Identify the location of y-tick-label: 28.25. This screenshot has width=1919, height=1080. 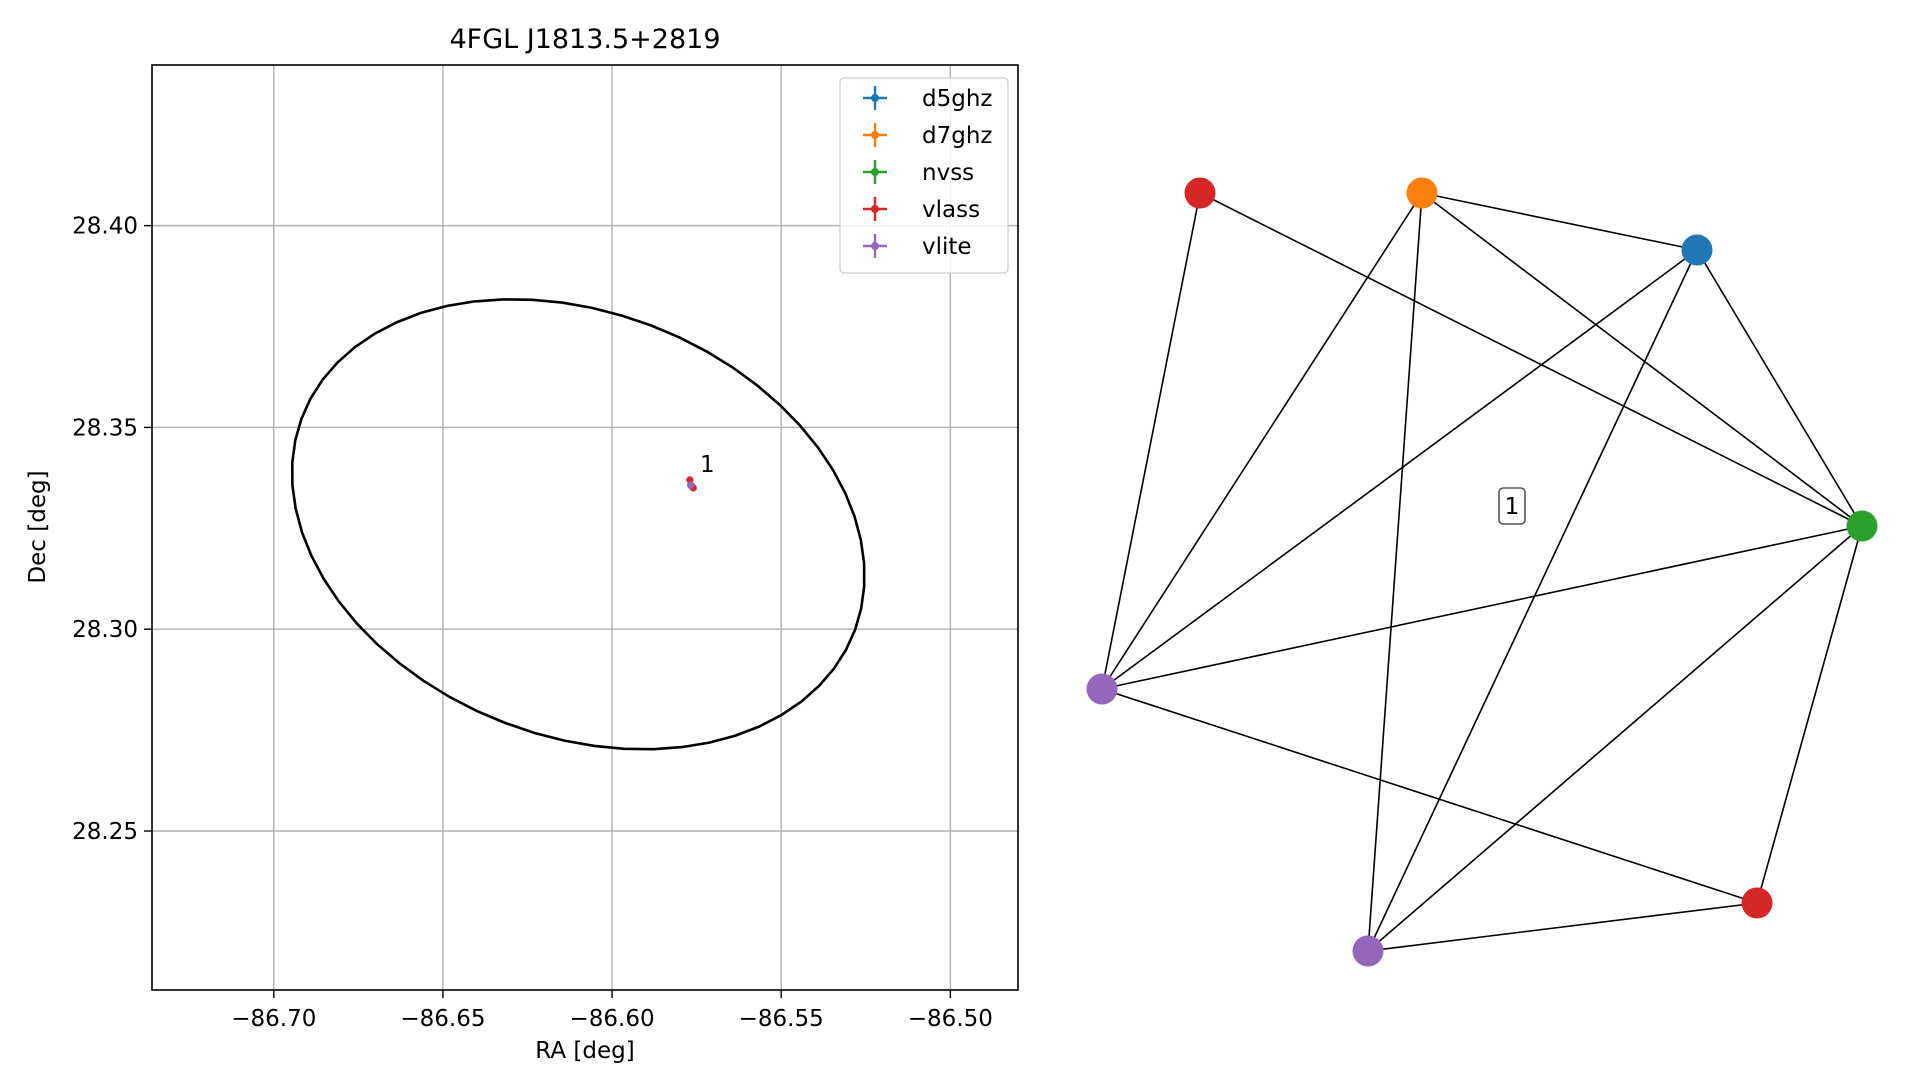
(105, 832).